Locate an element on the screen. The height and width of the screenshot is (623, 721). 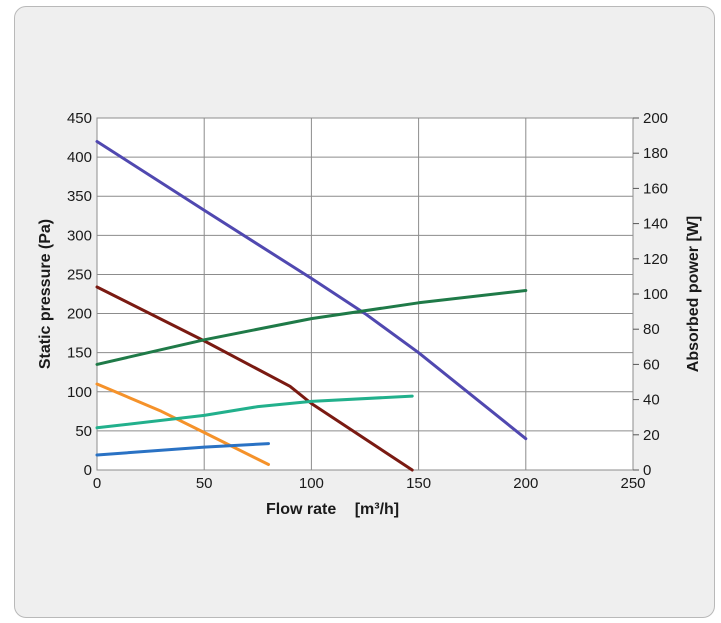
x-tick-label-3: 150 is located at coordinates (418, 483).